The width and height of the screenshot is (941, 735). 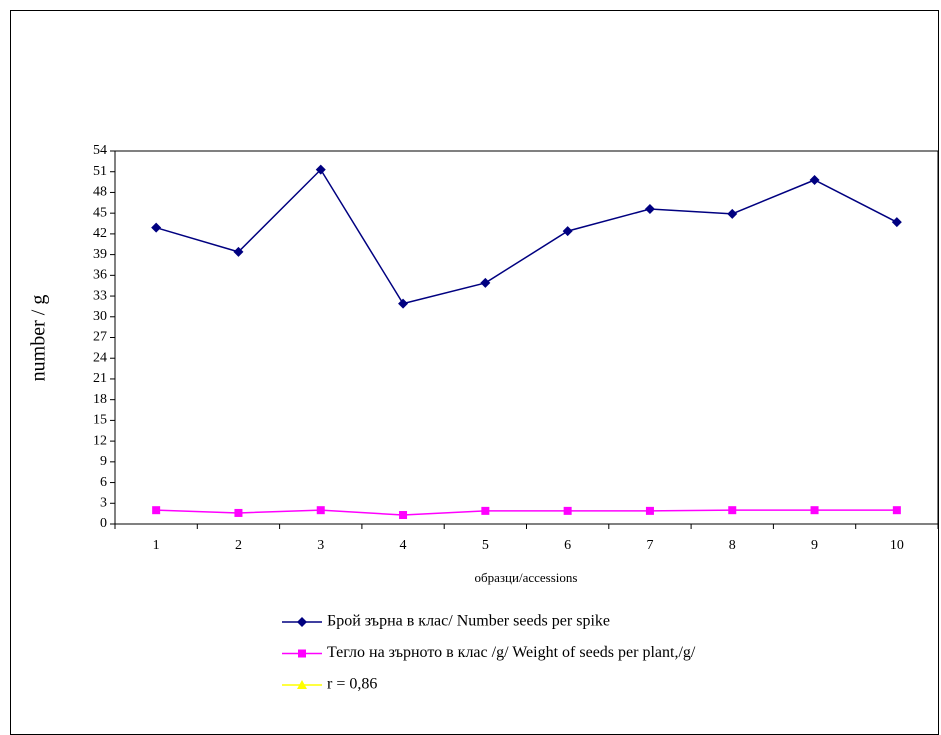 I want to click on x-tick-label: 2, so click(x=238, y=545).